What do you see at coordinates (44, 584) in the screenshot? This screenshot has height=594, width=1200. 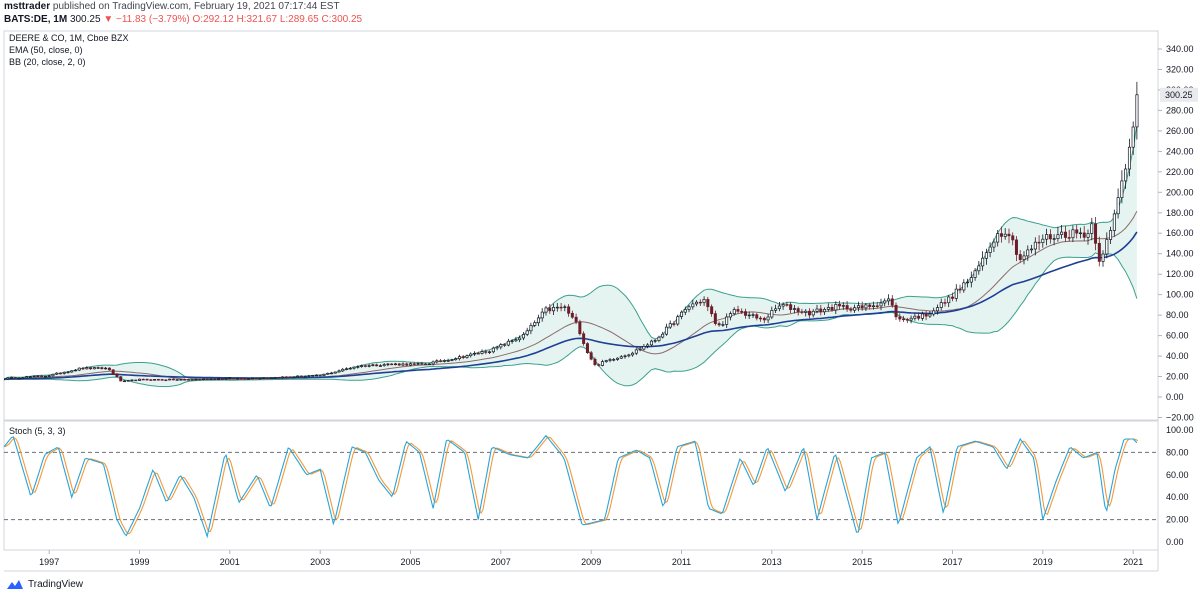 I see `footer-brand: TradingView` at bounding box center [44, 584].